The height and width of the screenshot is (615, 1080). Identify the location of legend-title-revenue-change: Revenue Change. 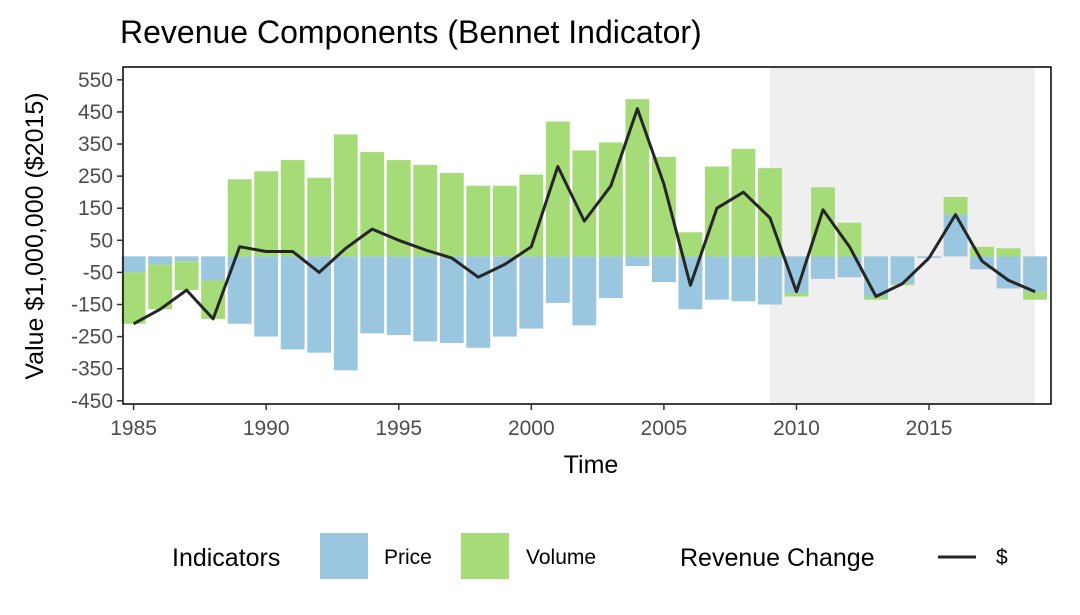
(777, 558).